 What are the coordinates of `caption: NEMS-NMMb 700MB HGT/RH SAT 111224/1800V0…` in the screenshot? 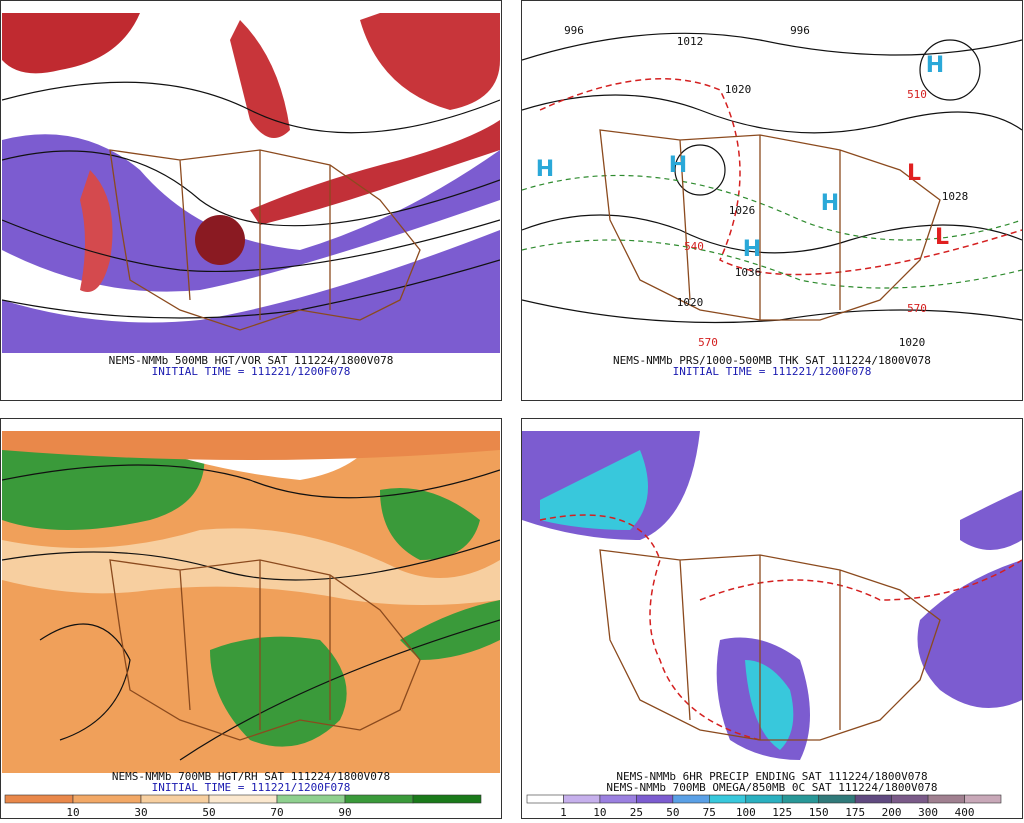 It's located at (251, 776).